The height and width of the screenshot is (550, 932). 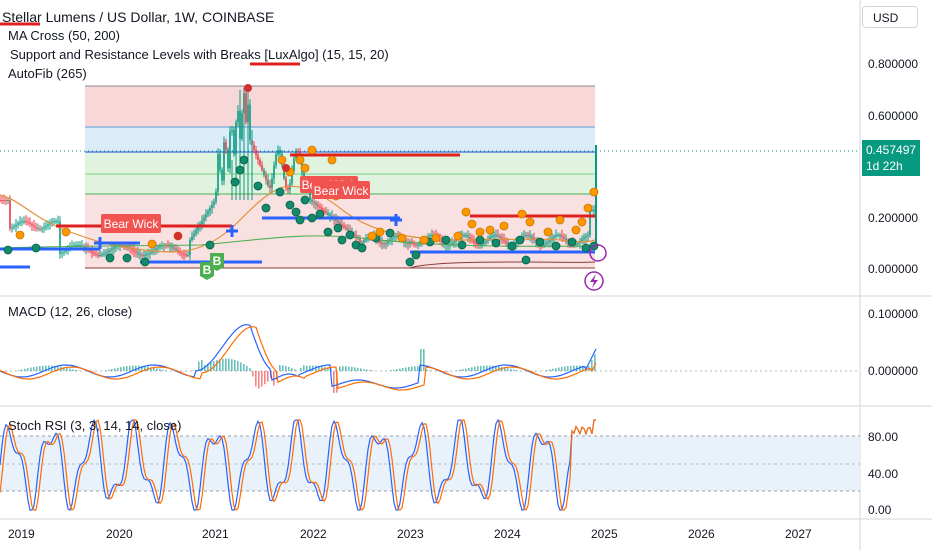 What do you see at coordinates (207, 270) in the screenshot?
I see `buy-badge-text-1: B` at bounding box center [207, 270].